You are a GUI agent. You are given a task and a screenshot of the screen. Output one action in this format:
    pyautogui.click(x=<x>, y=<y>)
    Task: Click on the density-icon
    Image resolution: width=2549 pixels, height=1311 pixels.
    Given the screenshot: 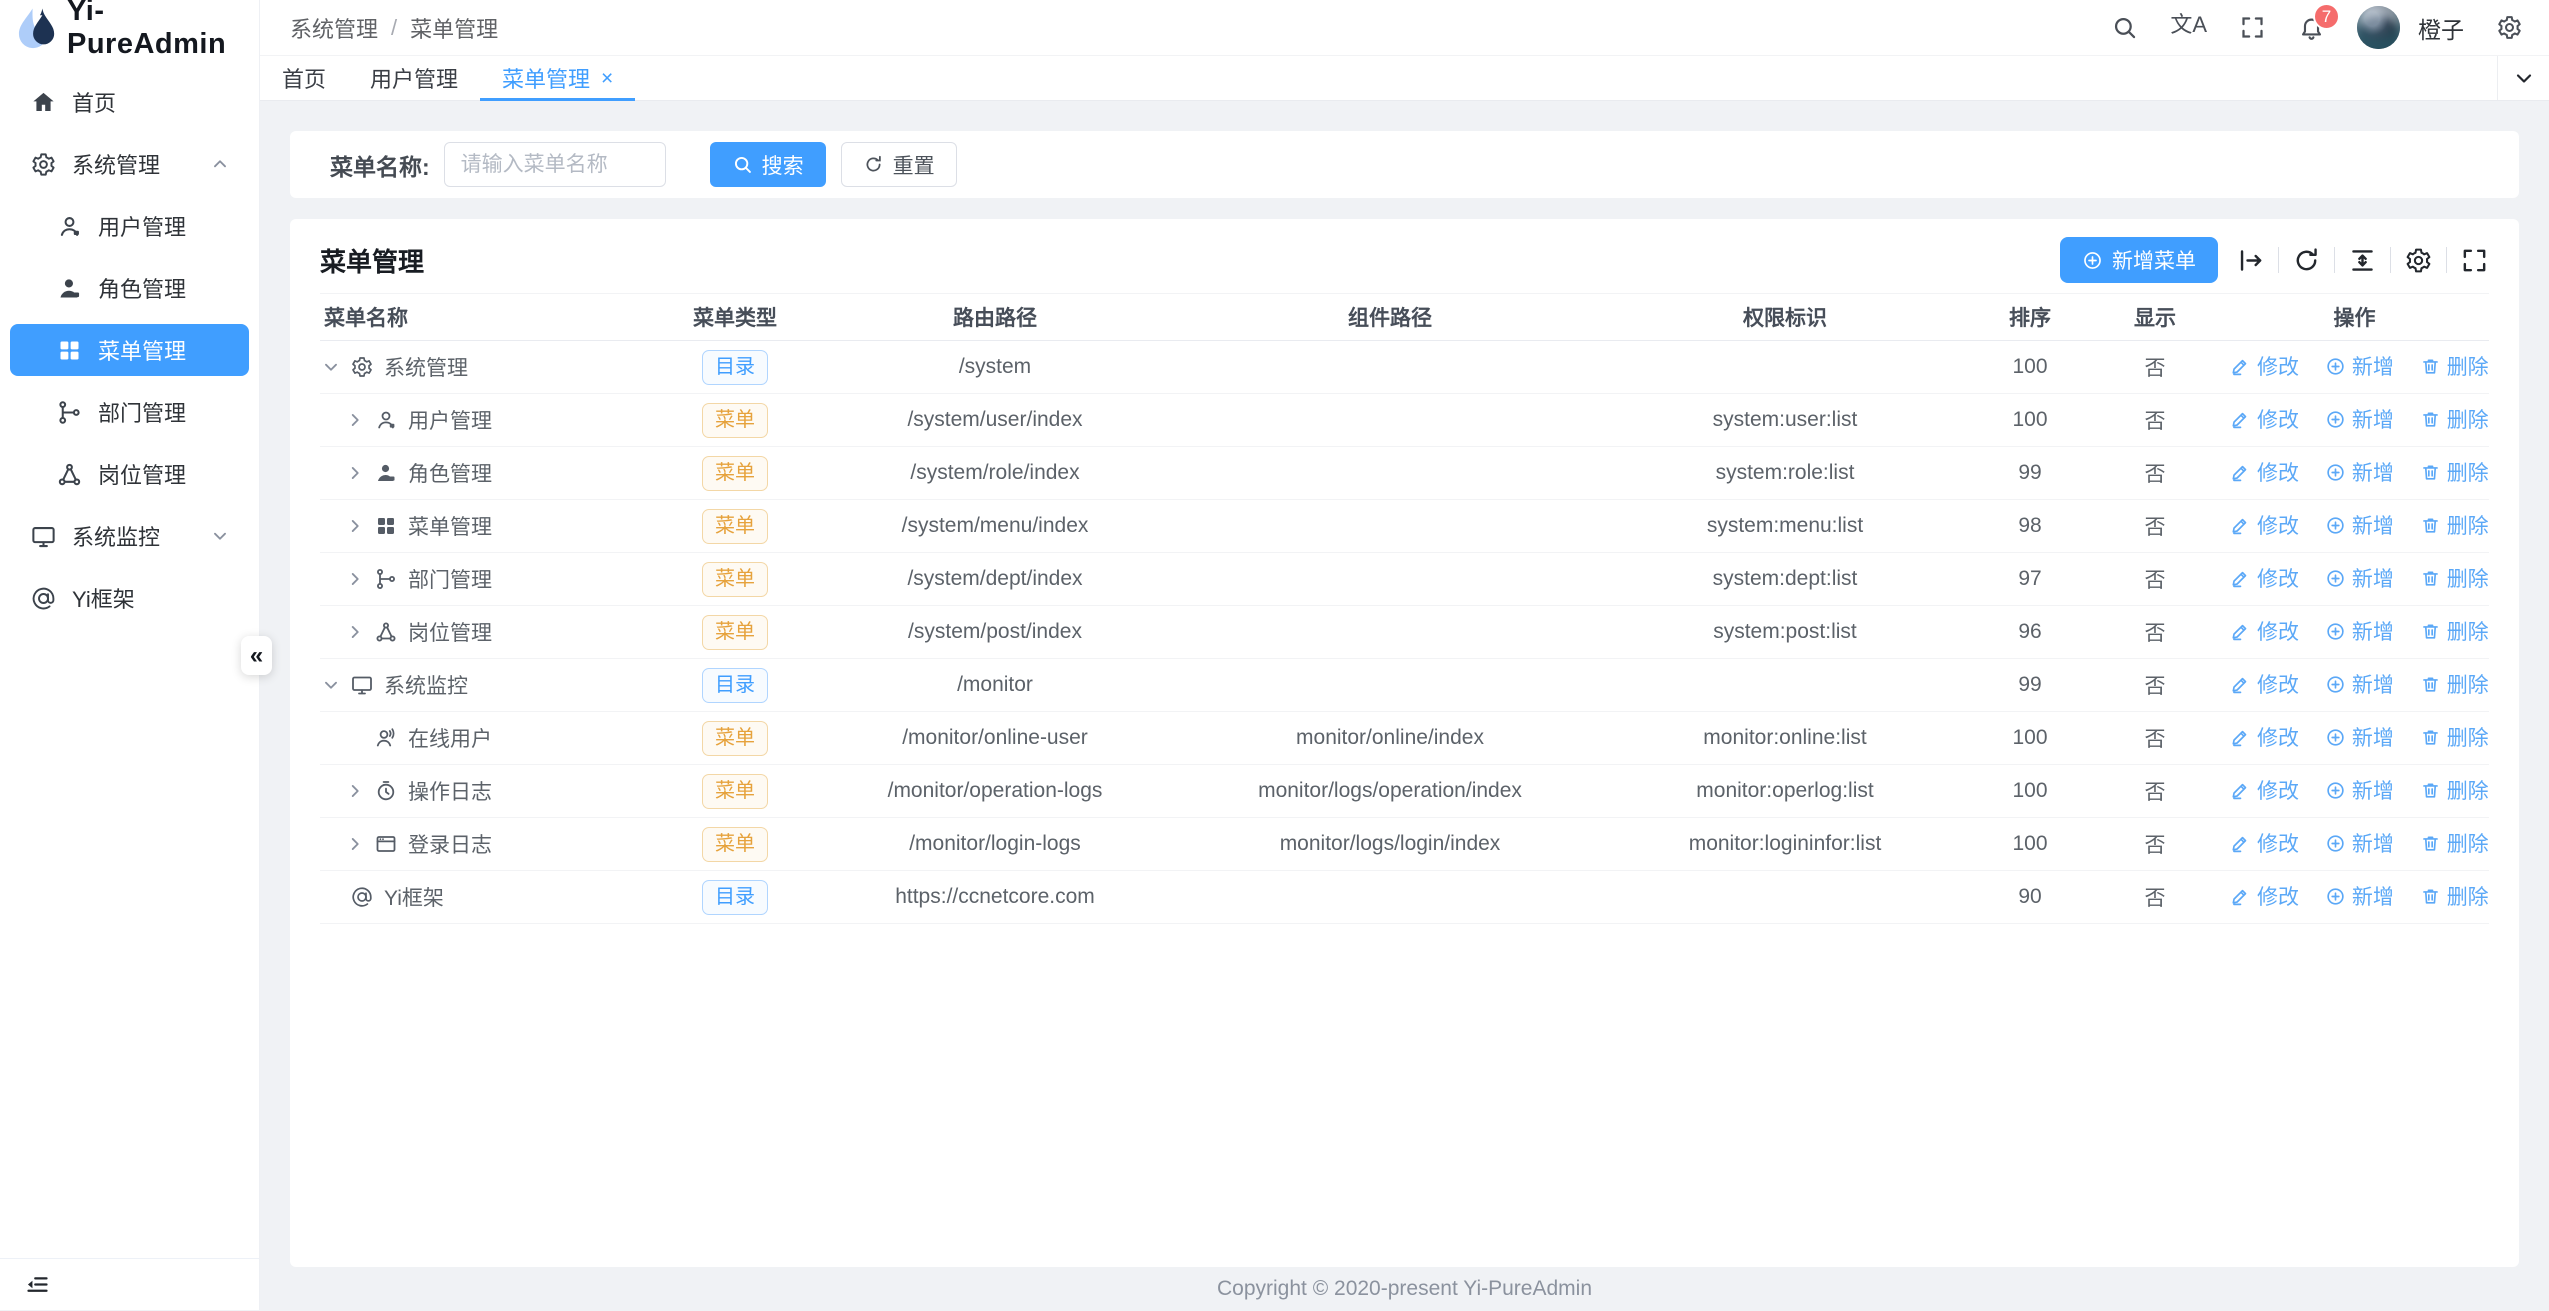 What is the action you would take?
    pyautogui.click(x=2362, y=260)
    